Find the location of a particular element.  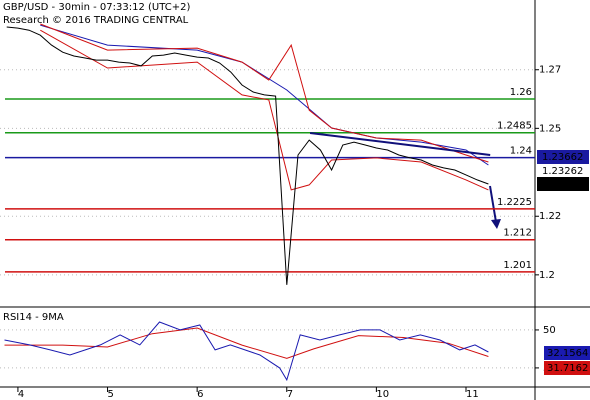

y-tick-label: 1.2 is located at coordinates (547, 275).